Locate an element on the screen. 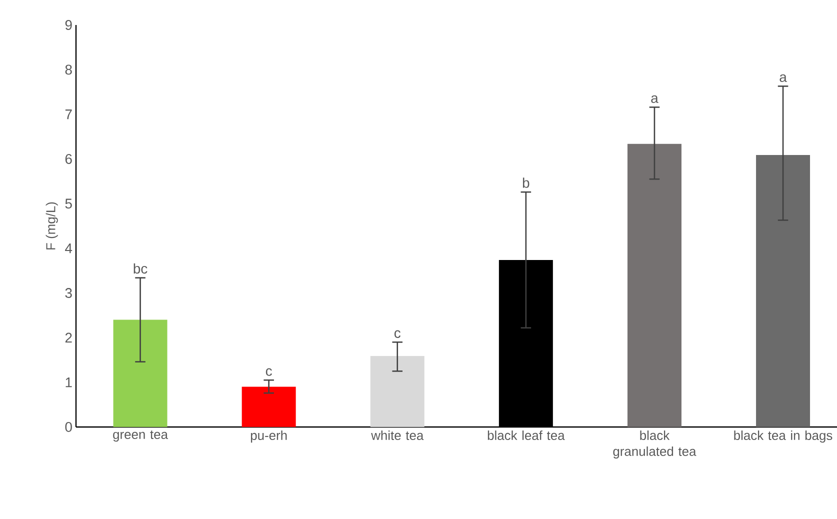  y-tick-label: 1 is located at coordinates (69, 383).